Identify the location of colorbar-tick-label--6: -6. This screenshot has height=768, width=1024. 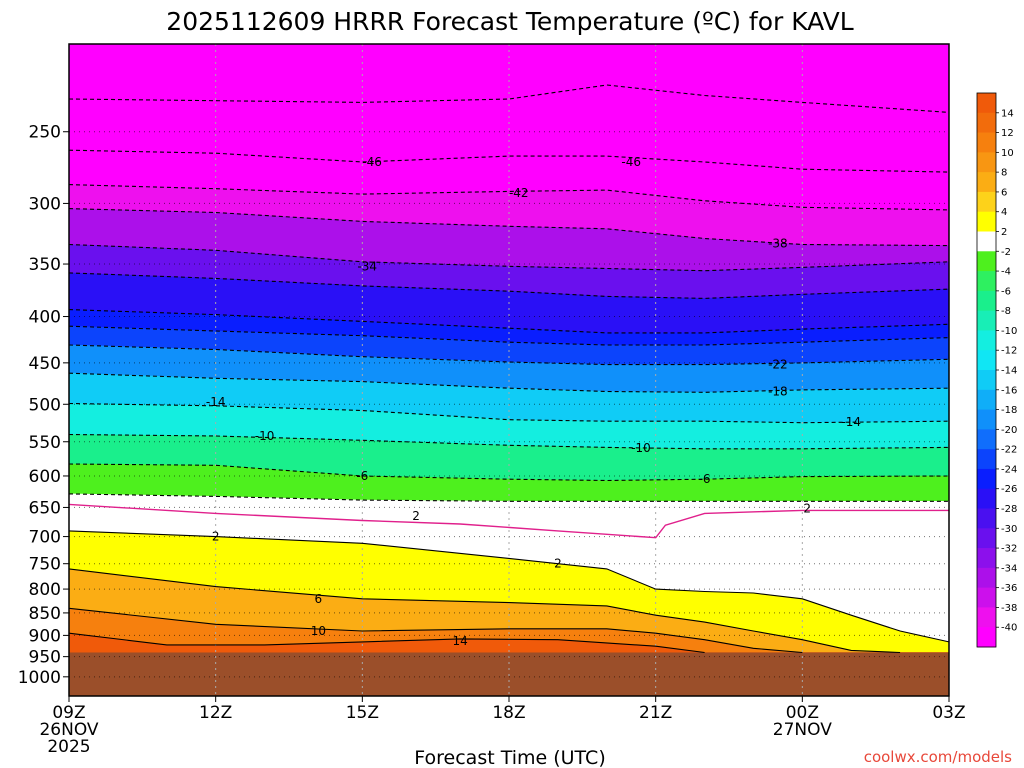
(1006, 291).